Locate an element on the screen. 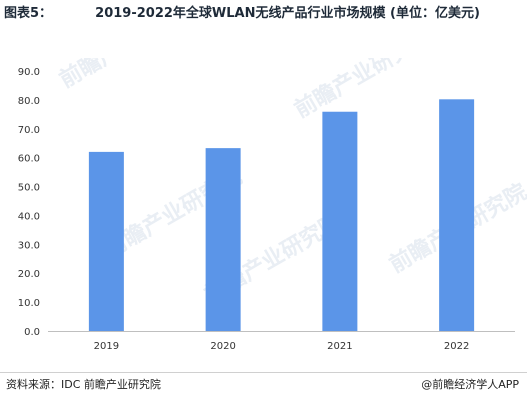 This screenshot has height=404, width=527. bar-2021 is located at coordinates (340, 221).